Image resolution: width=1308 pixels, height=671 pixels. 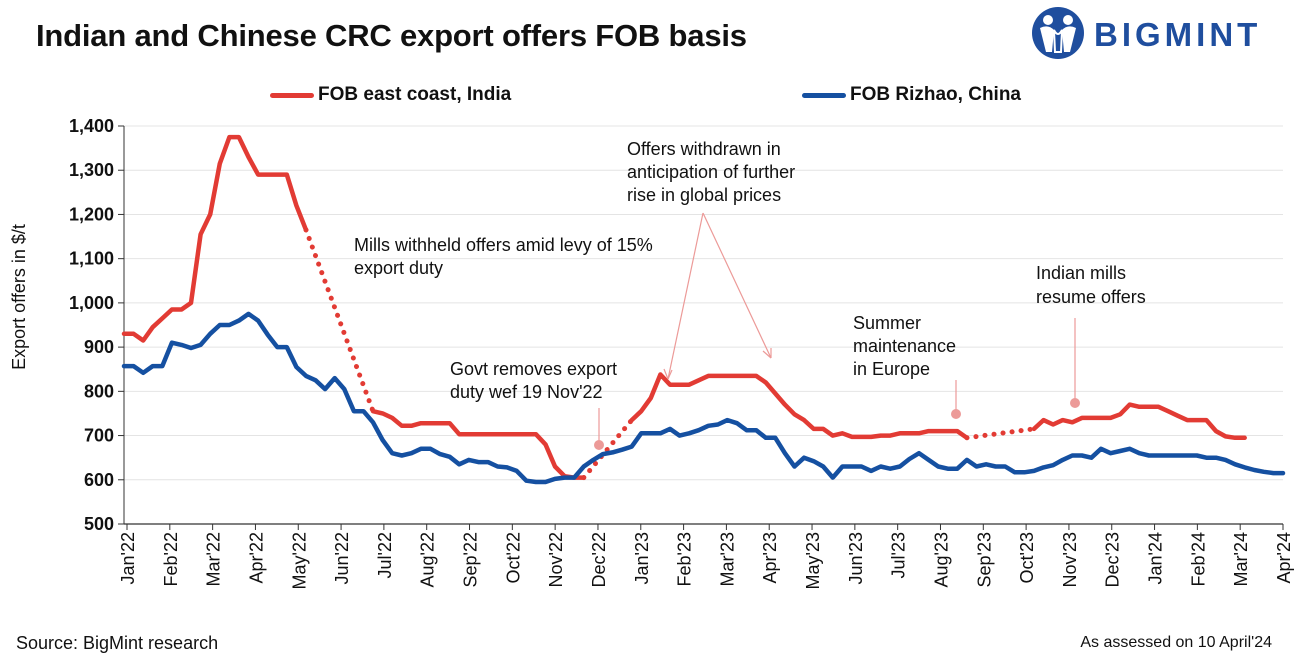 I want to click on brand-name: BIGMINT, so click(x=1178, y=34).